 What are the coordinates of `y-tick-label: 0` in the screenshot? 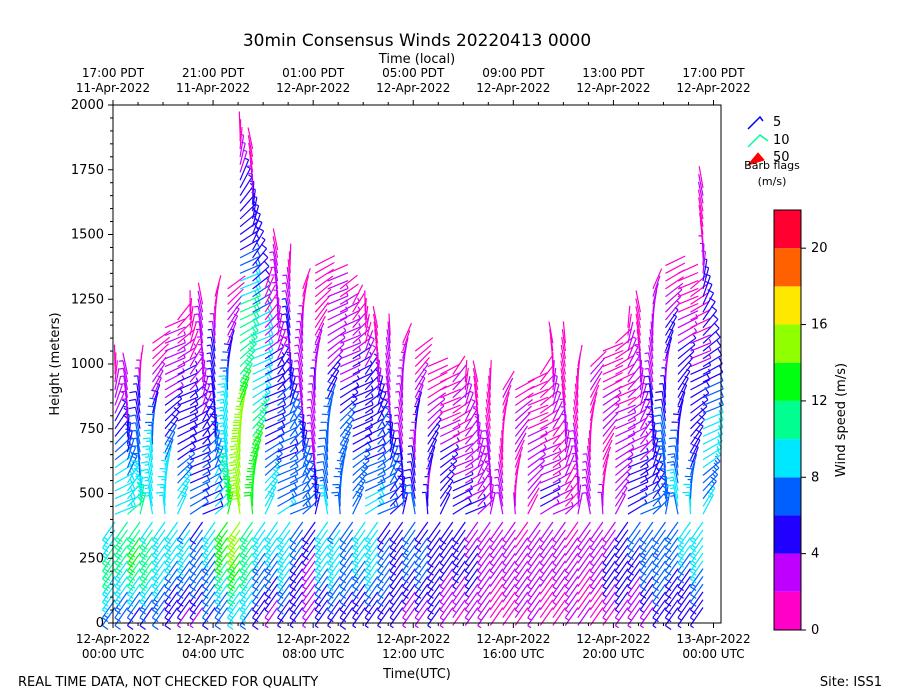 It's located at (100, 623).